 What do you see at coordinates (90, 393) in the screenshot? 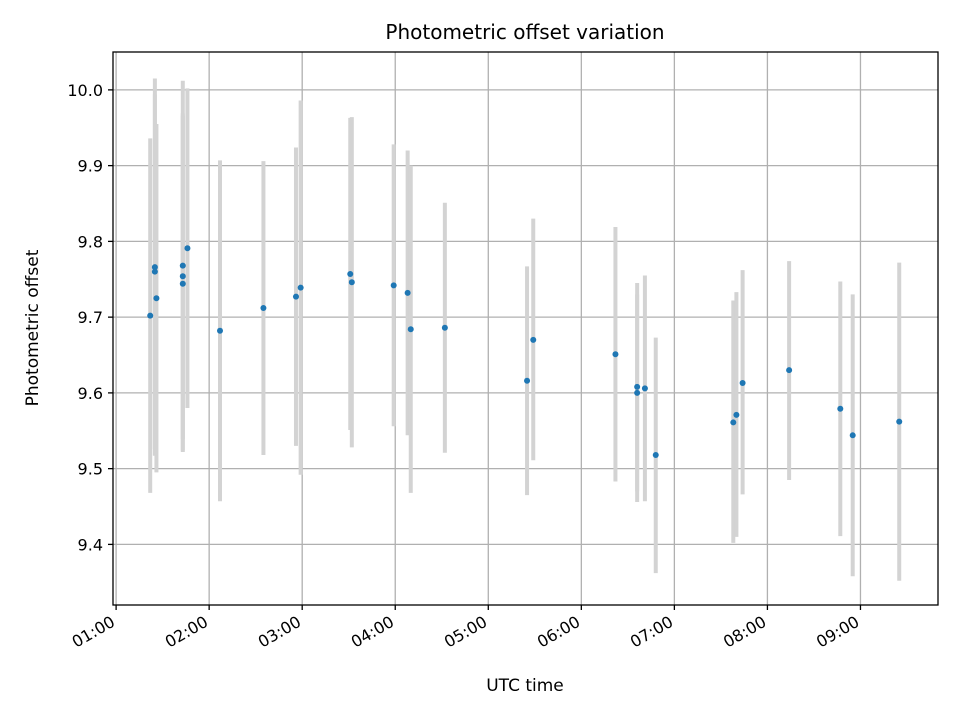
I see `y-tick-label: 9.6` at bounding box center [90, 393].